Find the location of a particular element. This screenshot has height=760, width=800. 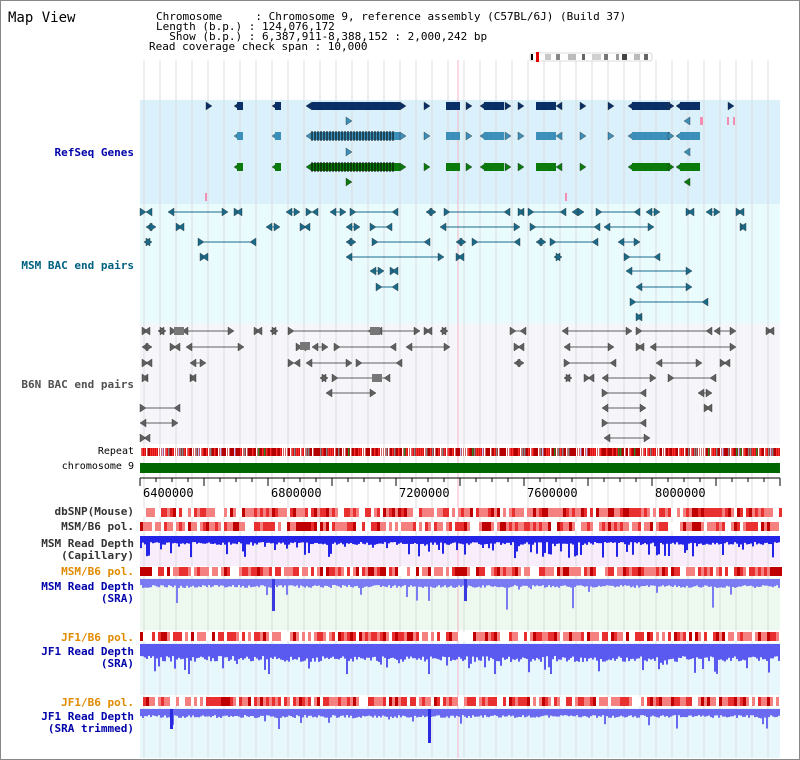

jf1-depth-trimmed-label-2: (SRA trimmed) is located at coordinates (90, 728).